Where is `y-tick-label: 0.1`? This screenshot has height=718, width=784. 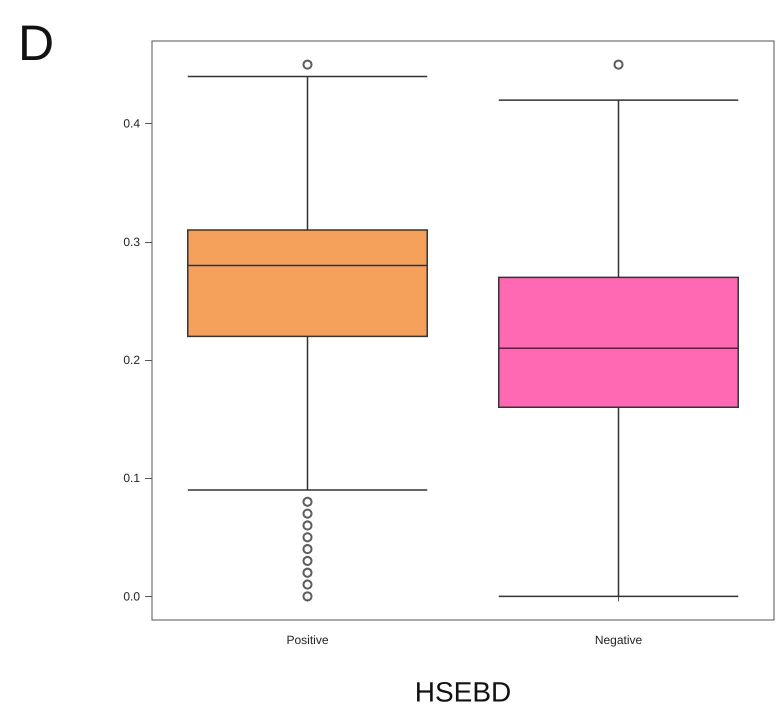 y-tick-label: 0.1 is located at coordinates (131, 478).